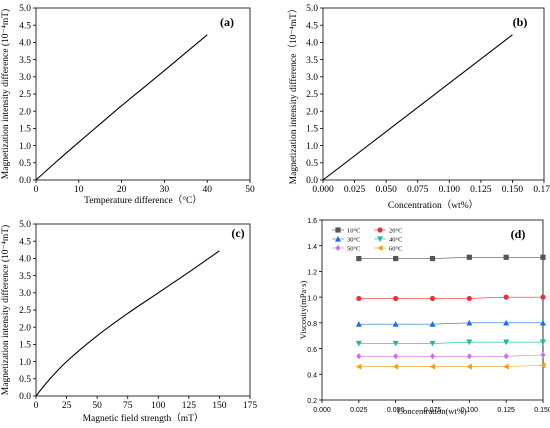 This screenshot has width=550, height=428. I want to click on legend: 10°C 20°C 30°C 40°C 50°C 60°C, so click(367, 239).